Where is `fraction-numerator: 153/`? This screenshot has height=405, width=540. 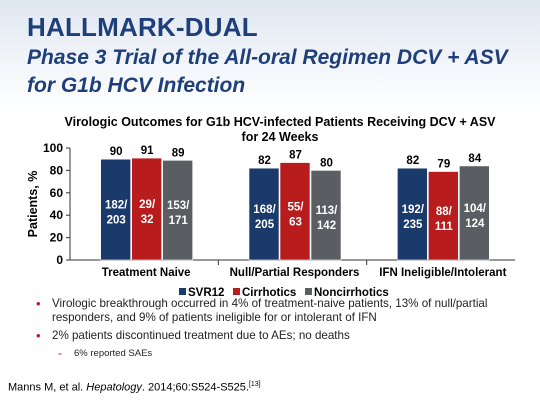 fraction-numerator: 153/ is located at coordinates (178, 206).